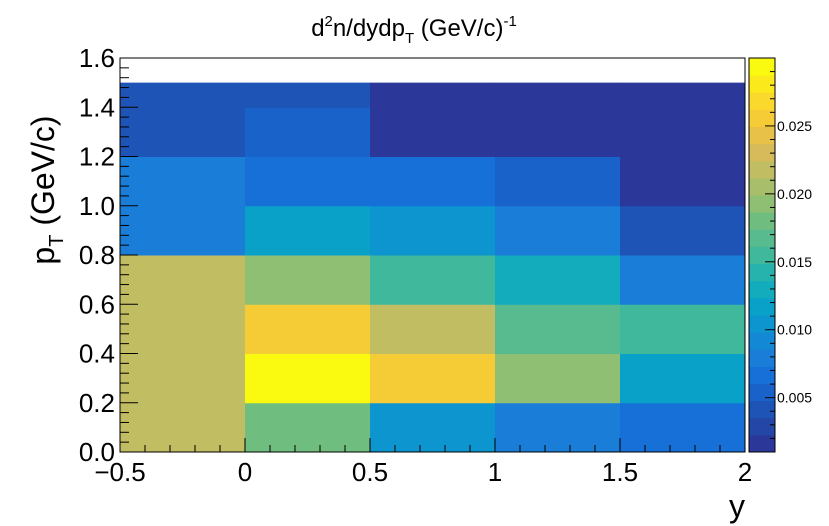 The width and height of the screenshot is (829, 526). I want to click on x-tick-label: 1.5, so click(620, 472).